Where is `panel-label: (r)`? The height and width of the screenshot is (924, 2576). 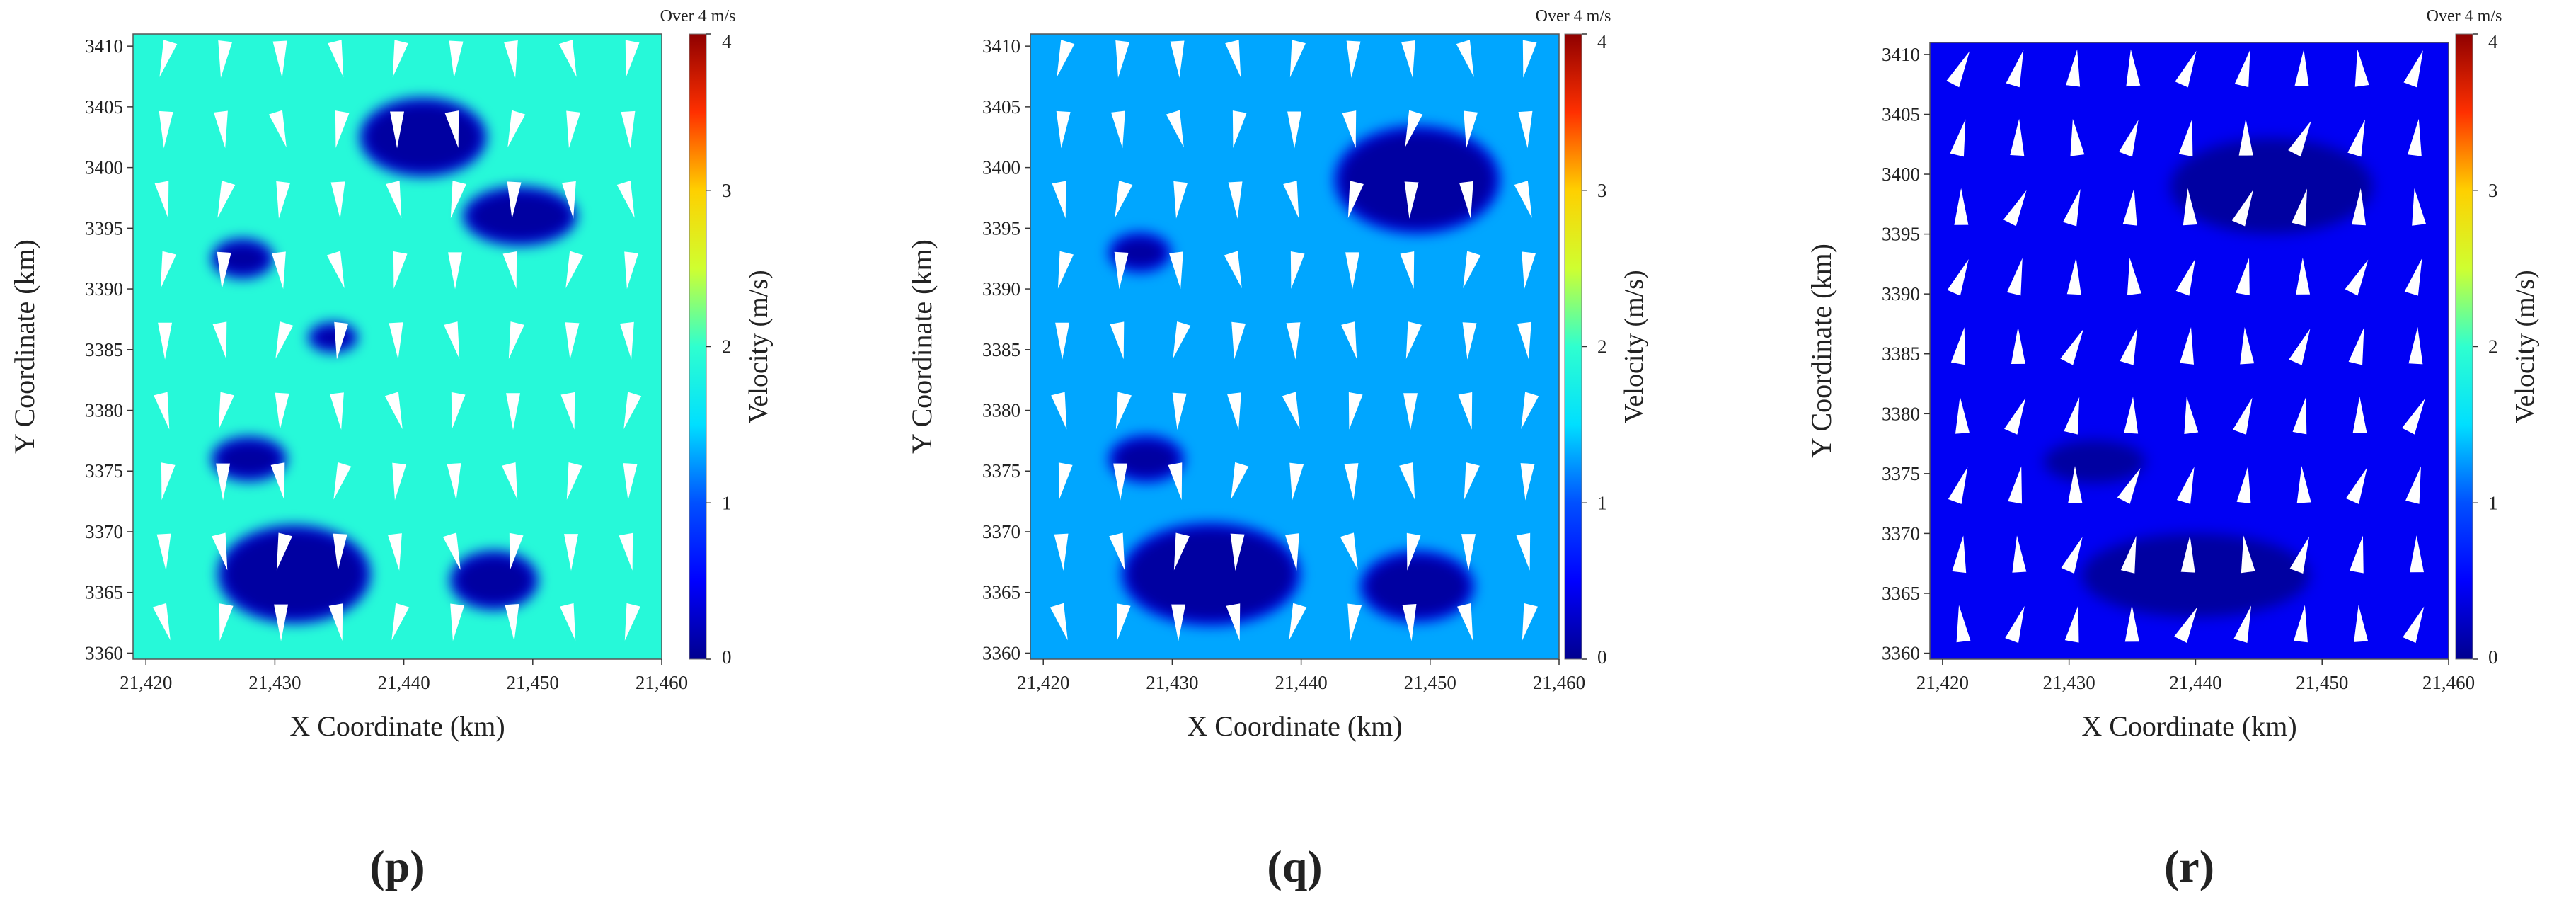 panel-label: (r) is located at coordinates (2189, 866).